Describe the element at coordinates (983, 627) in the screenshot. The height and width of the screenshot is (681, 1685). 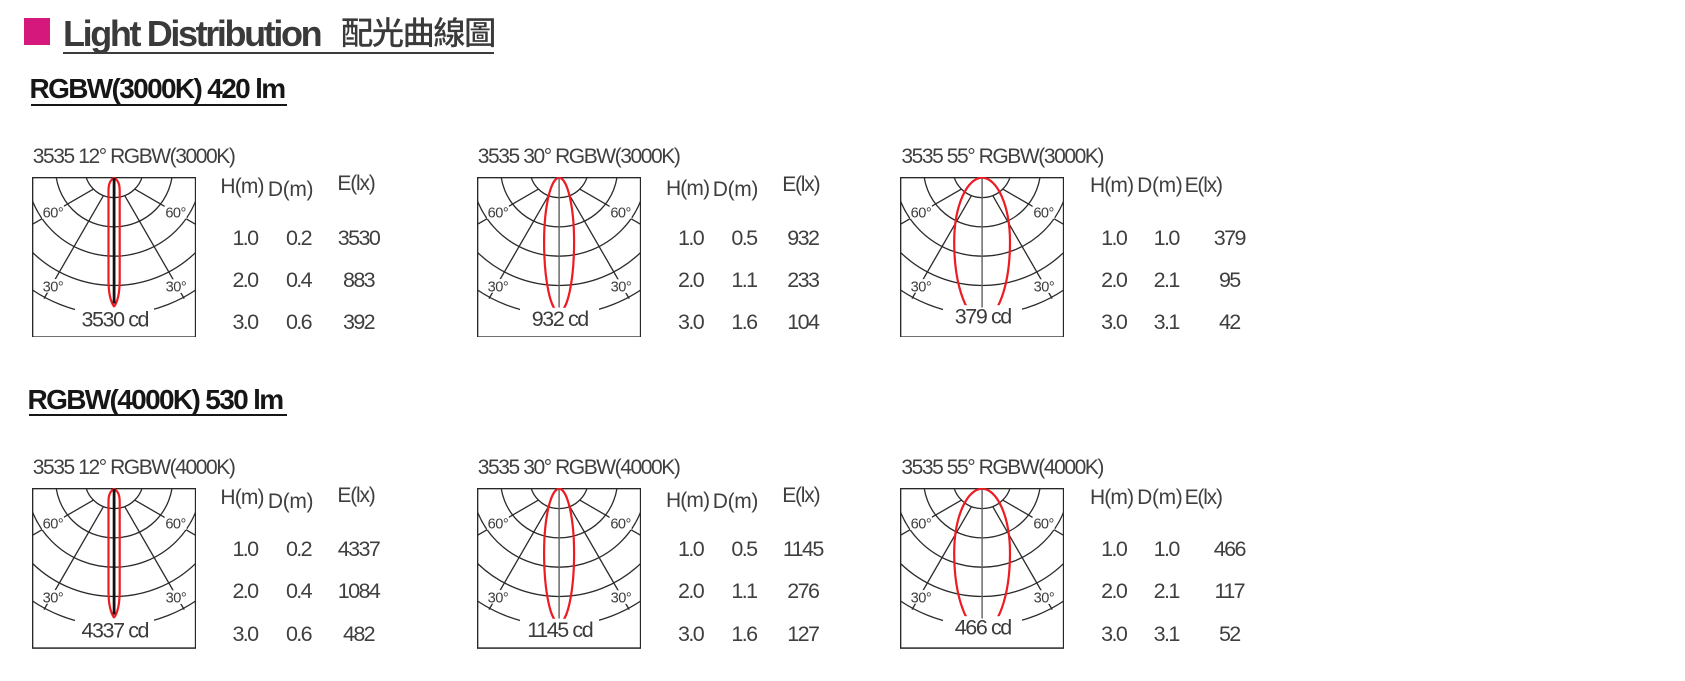
I see `svg-text: 466 cd` at that location.